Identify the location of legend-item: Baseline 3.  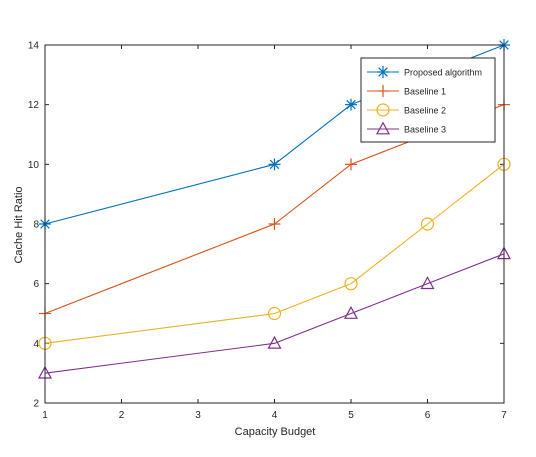
(406, 128).